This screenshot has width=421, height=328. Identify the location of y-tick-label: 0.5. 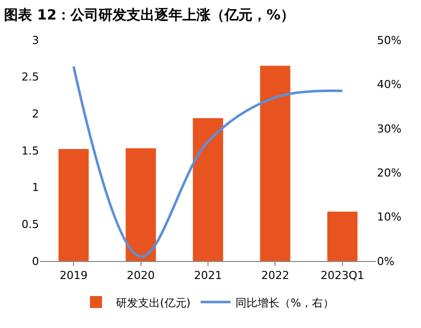
(30, 225).